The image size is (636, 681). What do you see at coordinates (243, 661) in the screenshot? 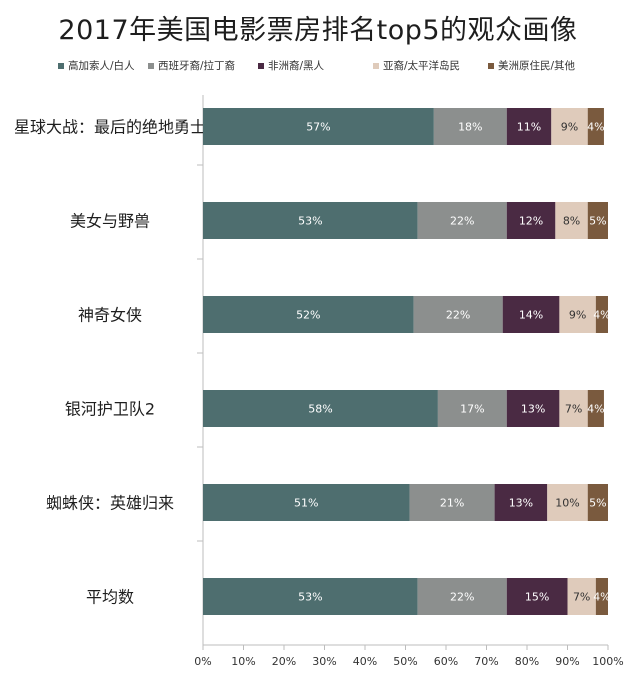
I see `x-tick-label: 10%` at bounding box center [243, 661].